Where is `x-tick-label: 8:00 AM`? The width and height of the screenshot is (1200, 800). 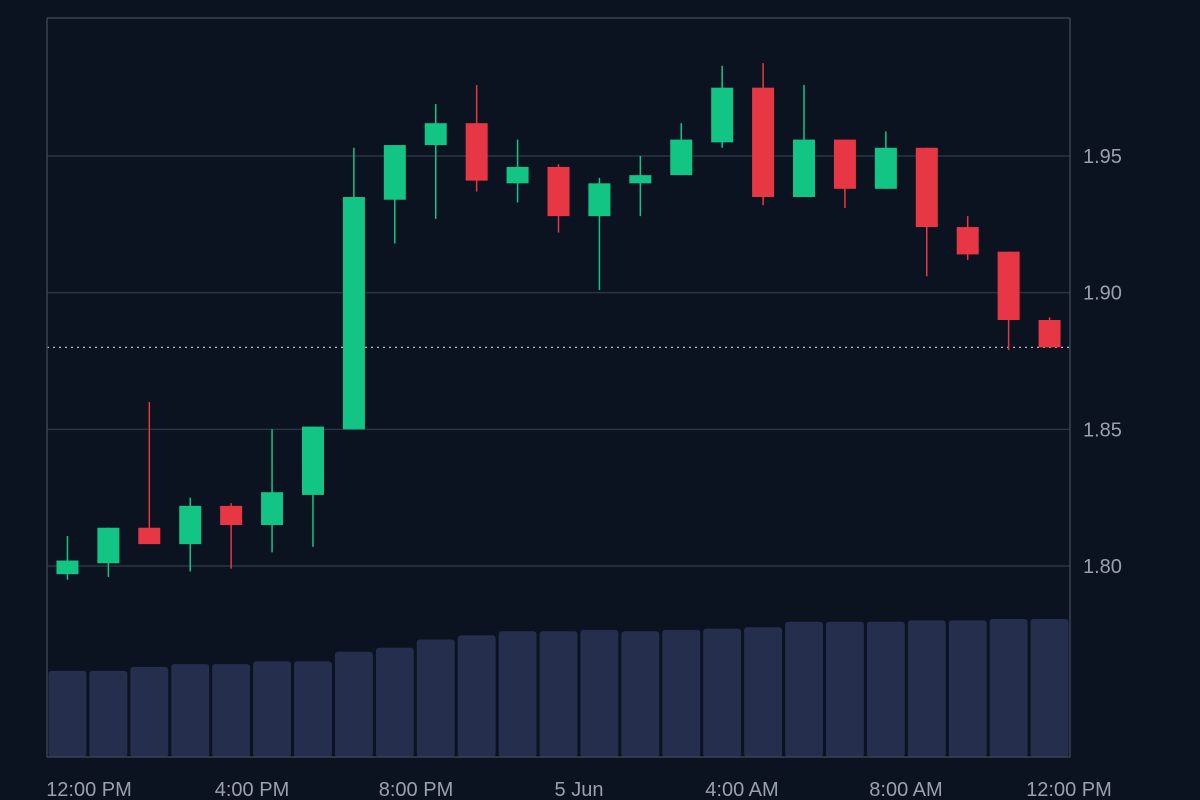 x-tick-label: 8:00 AM is located at coordinates (905, 789).